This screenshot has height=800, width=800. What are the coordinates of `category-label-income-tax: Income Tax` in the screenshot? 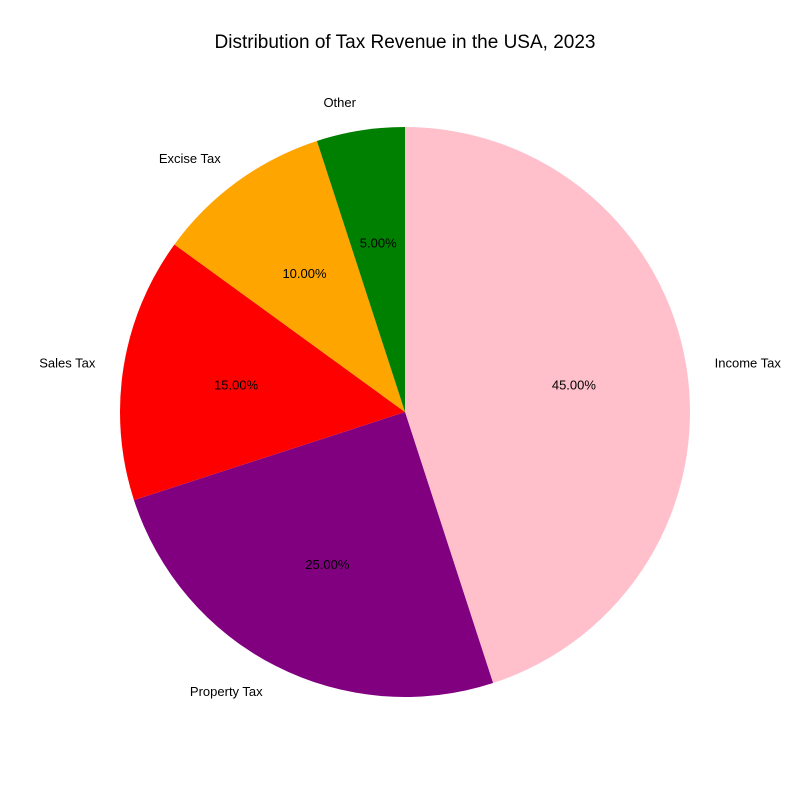 It's located at (748, 362).